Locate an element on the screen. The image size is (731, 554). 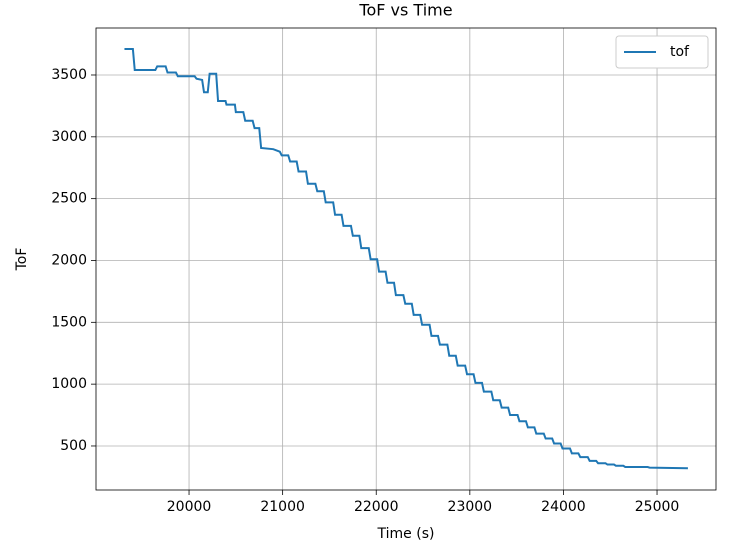
x-tick-label: 21000 is located at coordinates (282, 507).